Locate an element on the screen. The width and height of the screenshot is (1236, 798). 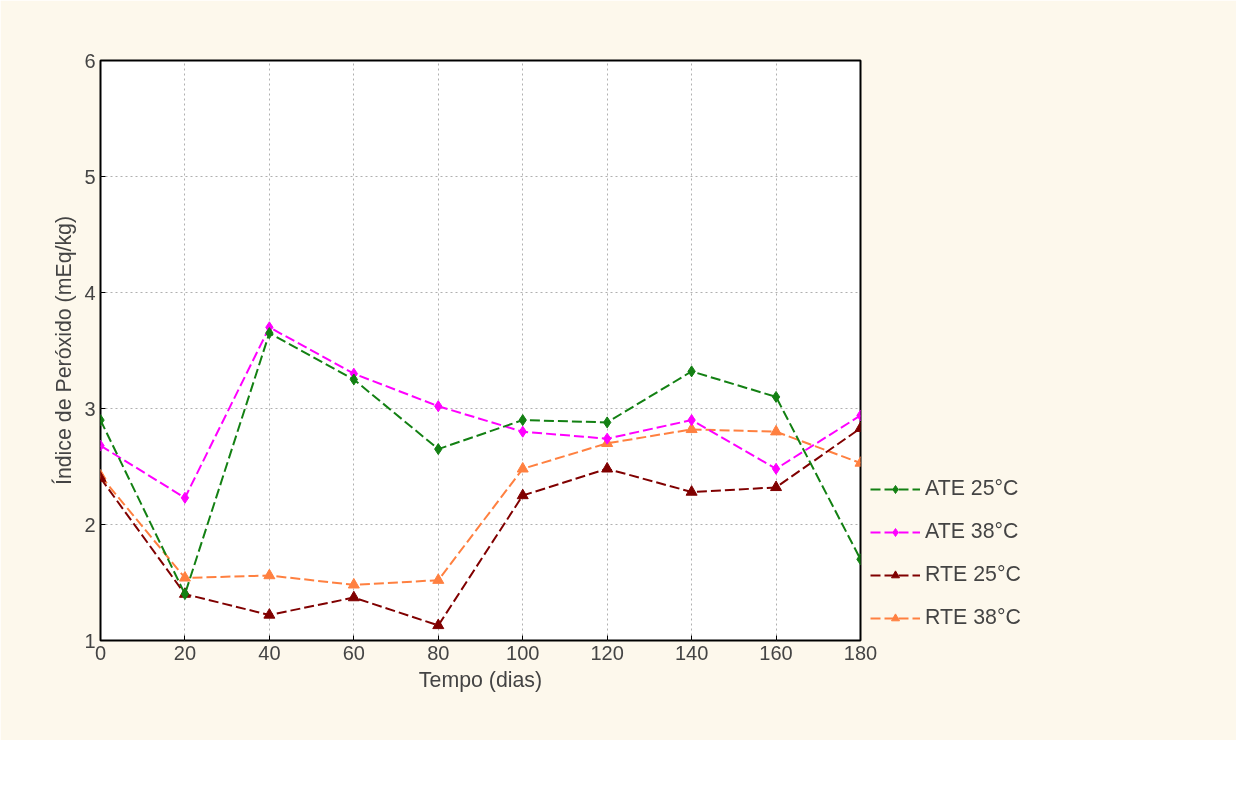
y-tick-label: 3 is located at coordinates (90, 408).